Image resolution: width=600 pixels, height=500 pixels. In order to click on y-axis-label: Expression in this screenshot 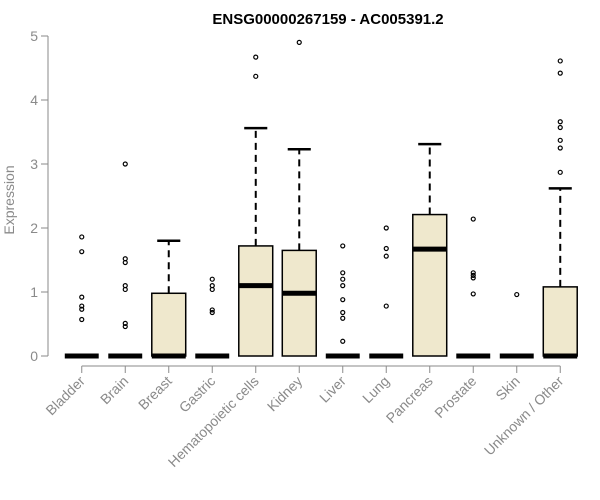, I will do `click(9, 199)`.